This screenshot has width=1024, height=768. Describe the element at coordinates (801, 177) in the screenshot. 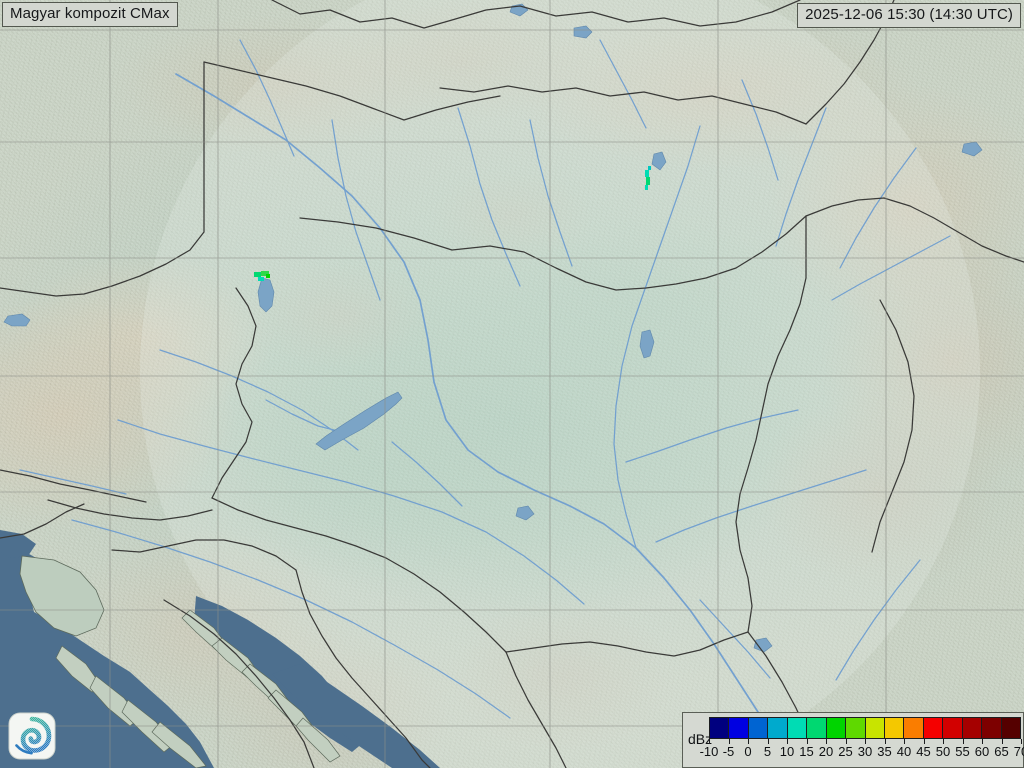

I see `river-san` at that location.